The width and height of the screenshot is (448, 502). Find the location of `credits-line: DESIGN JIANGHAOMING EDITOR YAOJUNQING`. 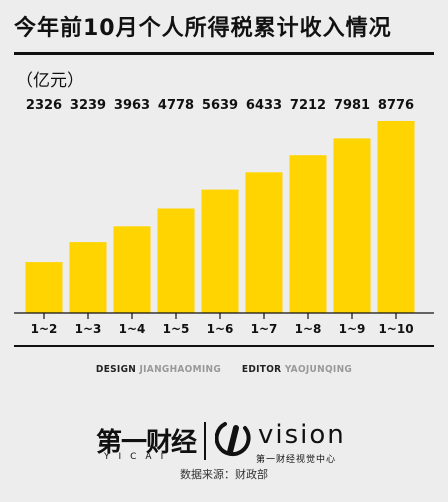

credits-line: DESIGN JIANGHAOMING EDITOR YAOJUNQING is located at coordinates (224, 369).